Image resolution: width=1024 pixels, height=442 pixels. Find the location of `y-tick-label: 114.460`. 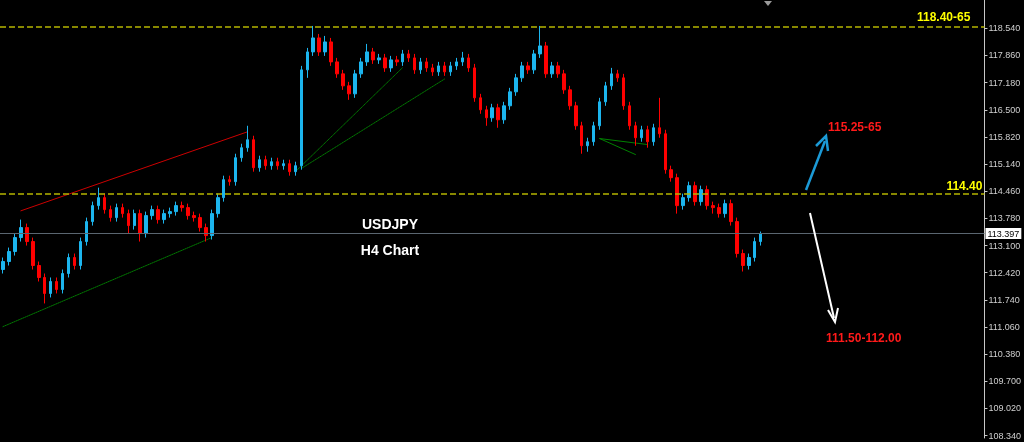

y-tick-label: 114.460 is located at coordinates (1004, 191).